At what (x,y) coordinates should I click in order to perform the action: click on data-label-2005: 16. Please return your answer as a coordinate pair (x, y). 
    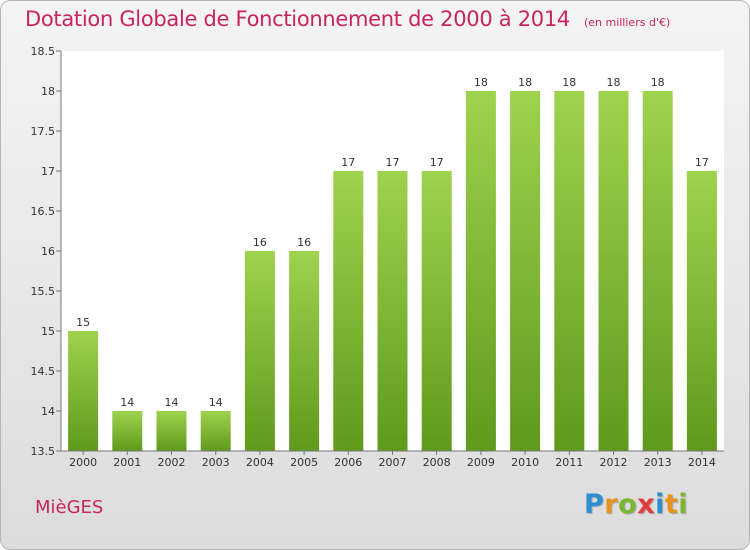
    Looking at the image, I should click on (304, 242).